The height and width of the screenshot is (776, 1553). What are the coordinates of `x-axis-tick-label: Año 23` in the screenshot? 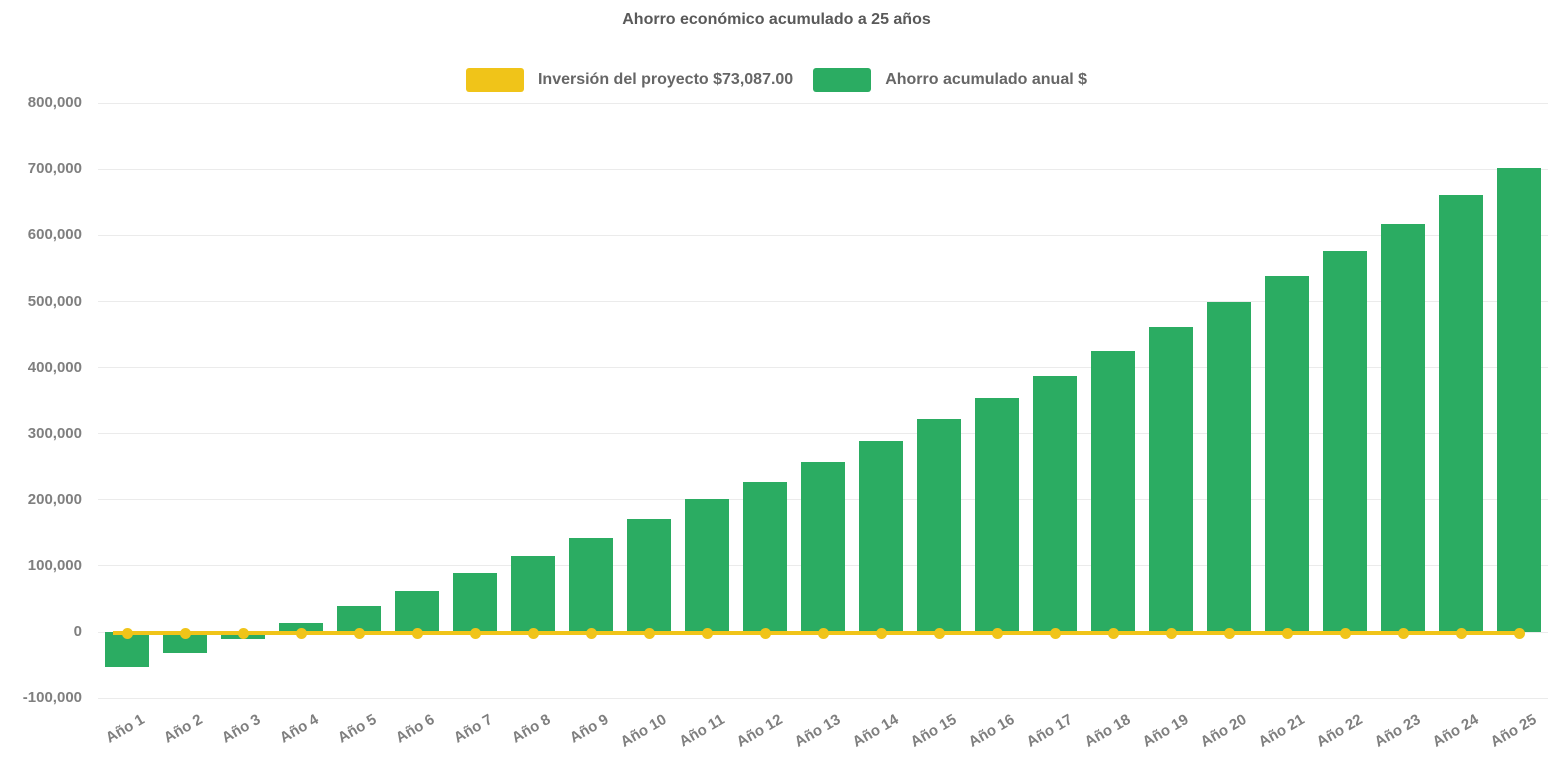 It's located at (1397, 731).